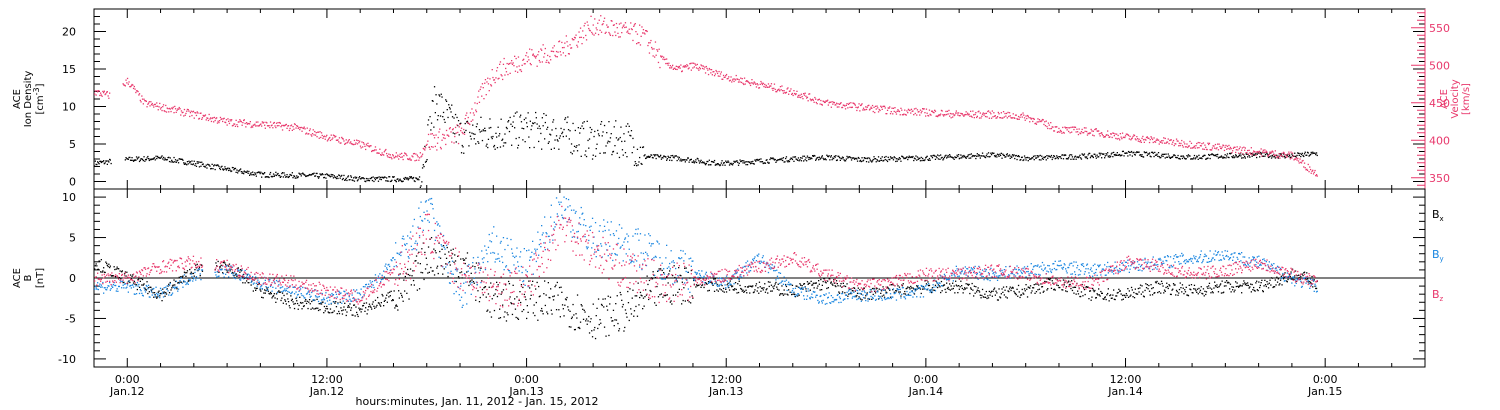 The height and width of the screenshot is (410, 1500). I want to click on legend-bx: Bx, so click(1438, 215).